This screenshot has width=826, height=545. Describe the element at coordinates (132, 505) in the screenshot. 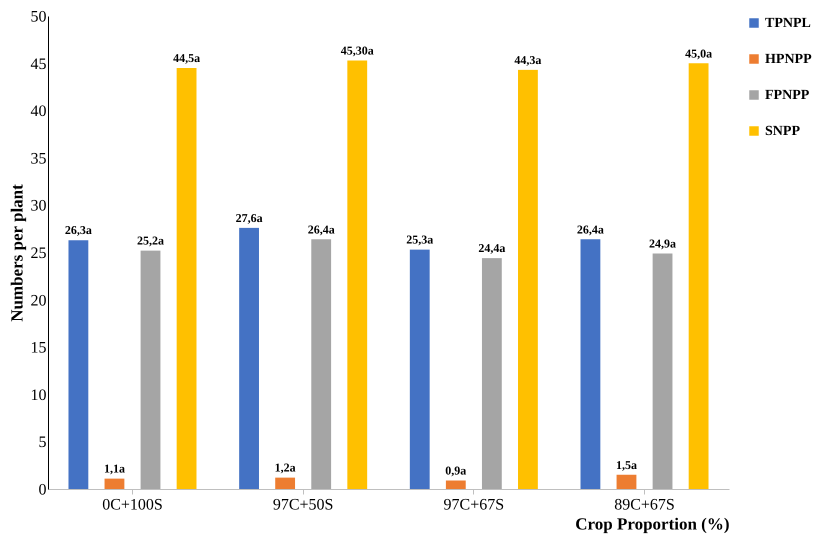

I see `x-tick-label: 0C+100S` at that location.